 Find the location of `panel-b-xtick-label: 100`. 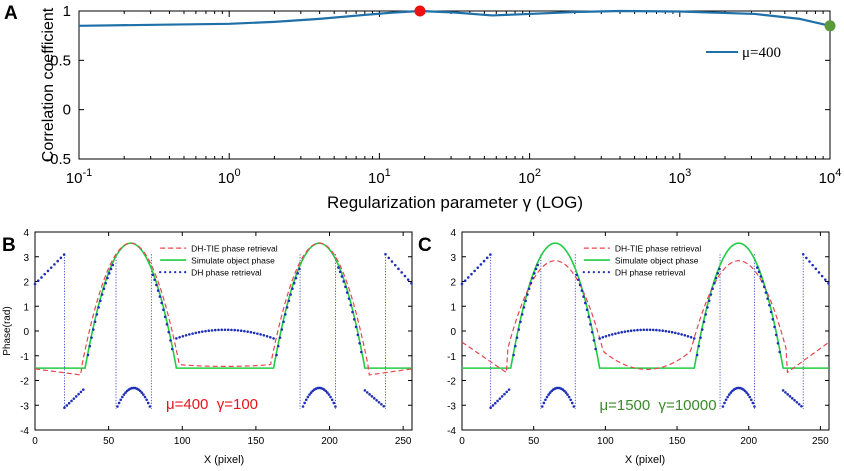

panel-b-xtick-label: 100 is located at coordinates (182, 441).